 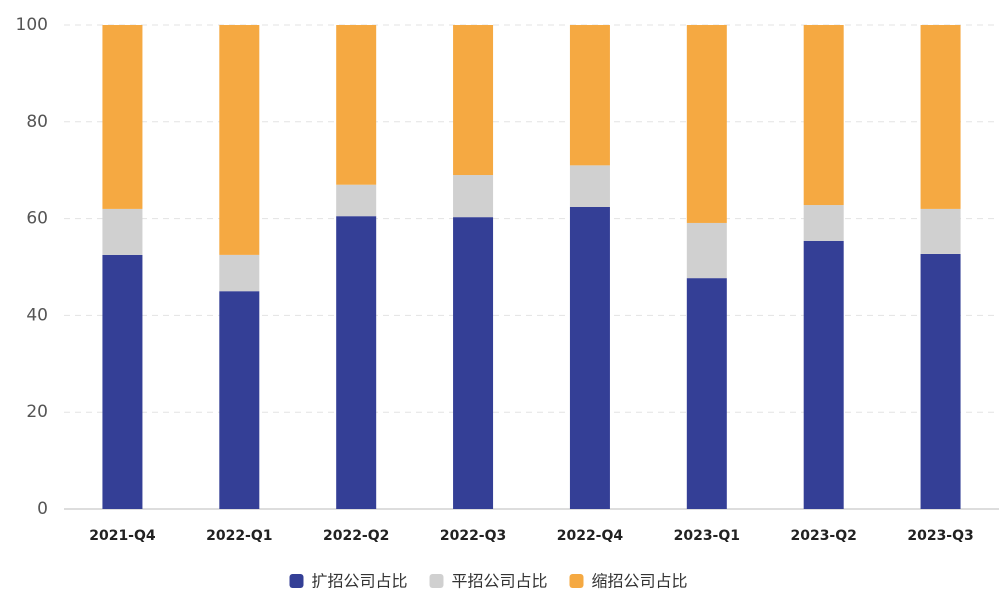 What do you see at coordinates (590, 536) in the screenshot?
I see `x-tick-label: 2022-Q4` at bounding box center [590, 536].